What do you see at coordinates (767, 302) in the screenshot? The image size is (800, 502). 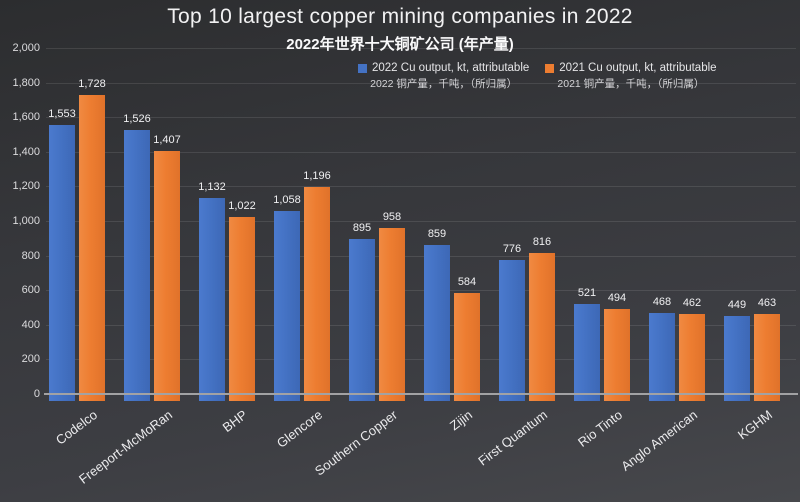 I see `value-label: 463` at bounding box center [767, 302].